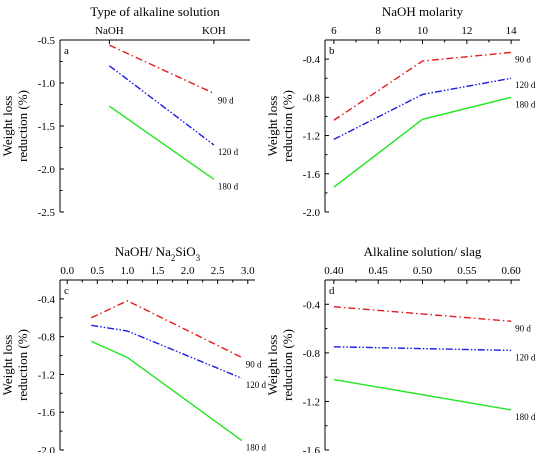 This screenshot has width=550, height=453. Describe the element at coordinates (158, 271) in the screenshot. I see `x-tick-label: 1.5` at that location.